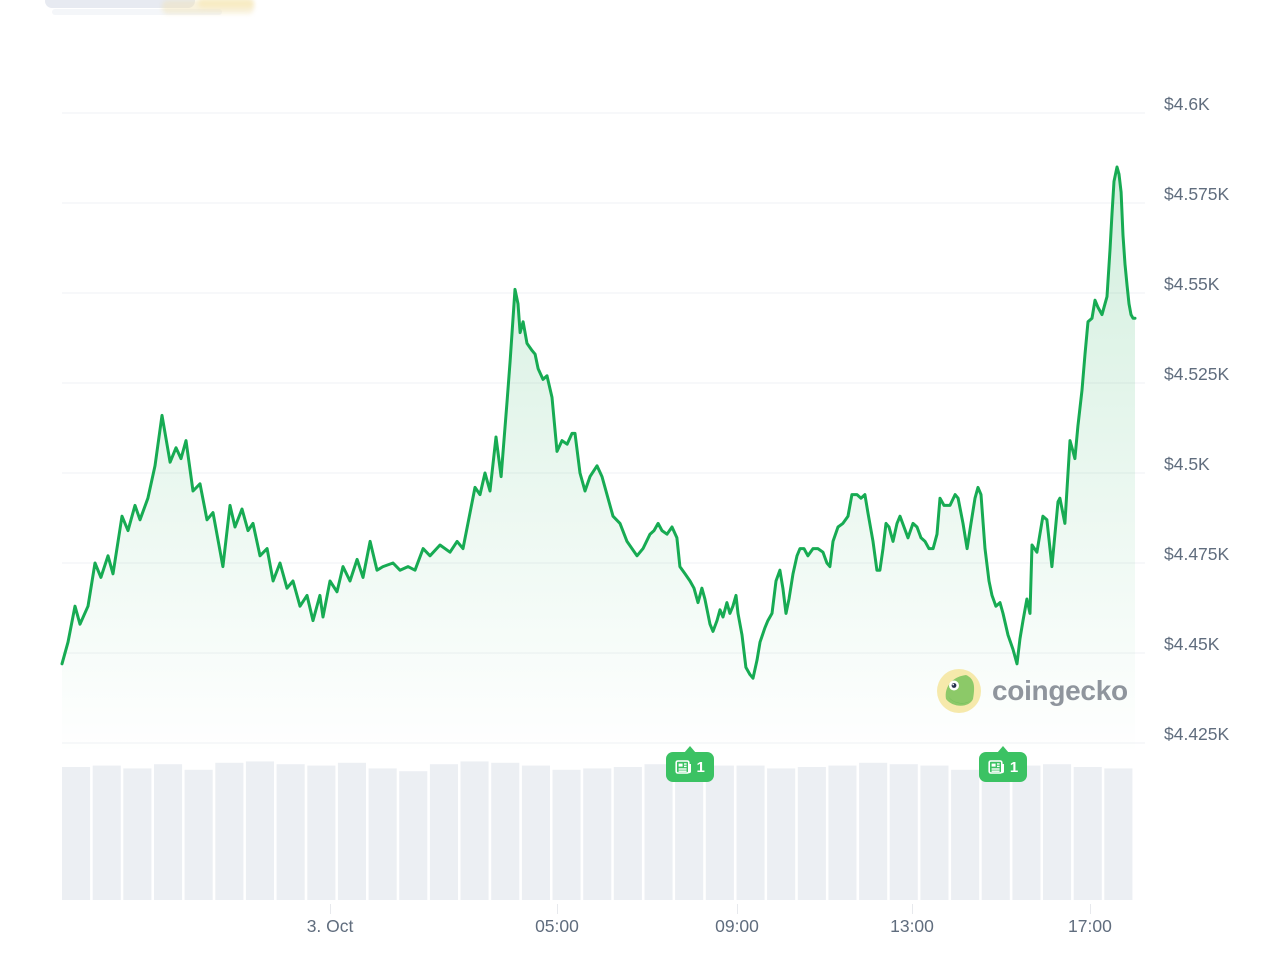 This screenshot has height=965, width=1280. What do you see at coordinates (1060, 690) in the screenshot?
I see `coingecko-logo-text: coingecko` at bounding box center [1060, 690].